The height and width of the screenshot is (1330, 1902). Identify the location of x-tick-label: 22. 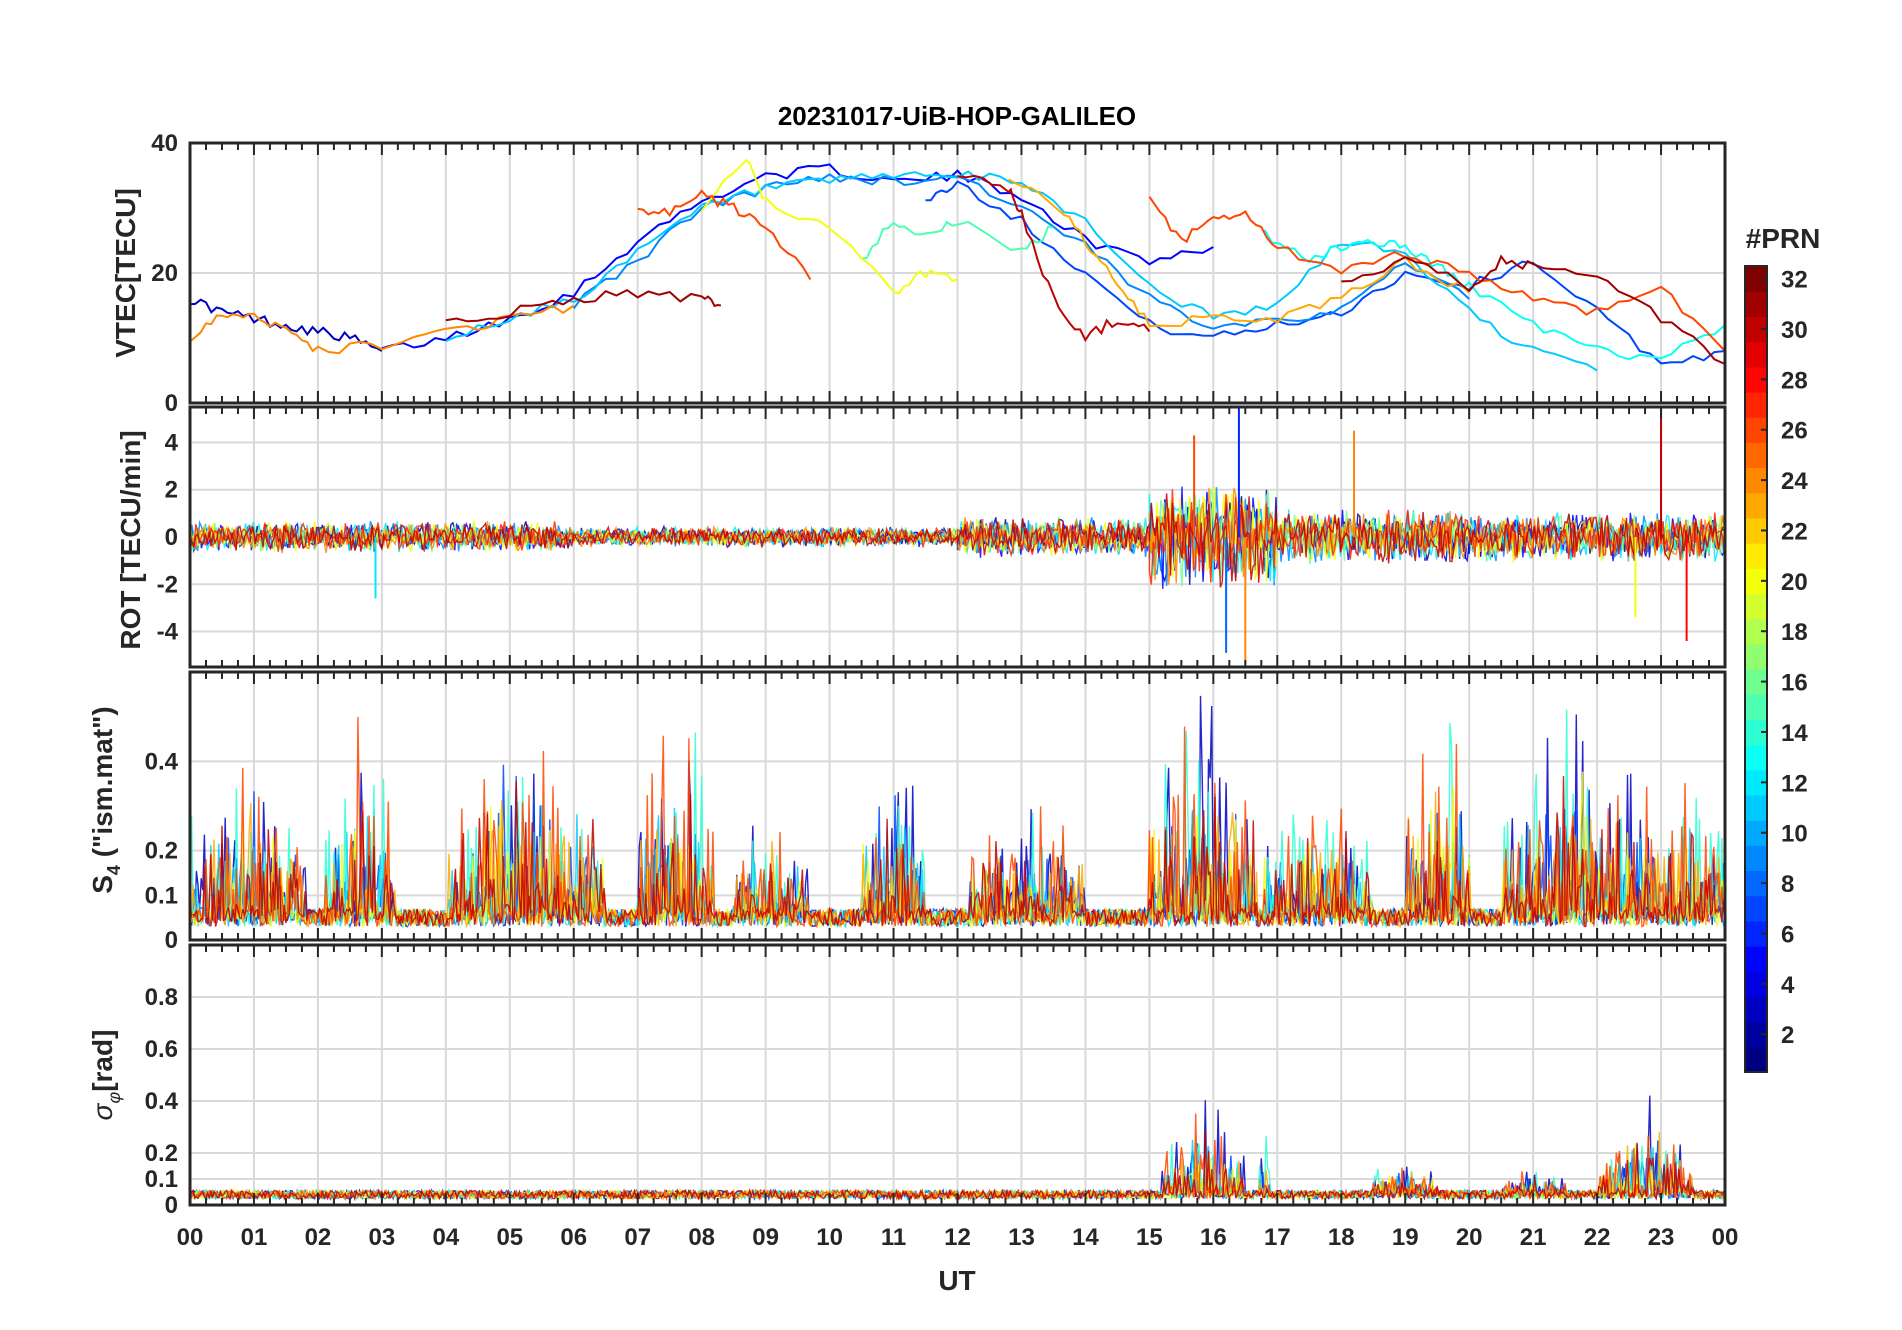
(1597, 1237).